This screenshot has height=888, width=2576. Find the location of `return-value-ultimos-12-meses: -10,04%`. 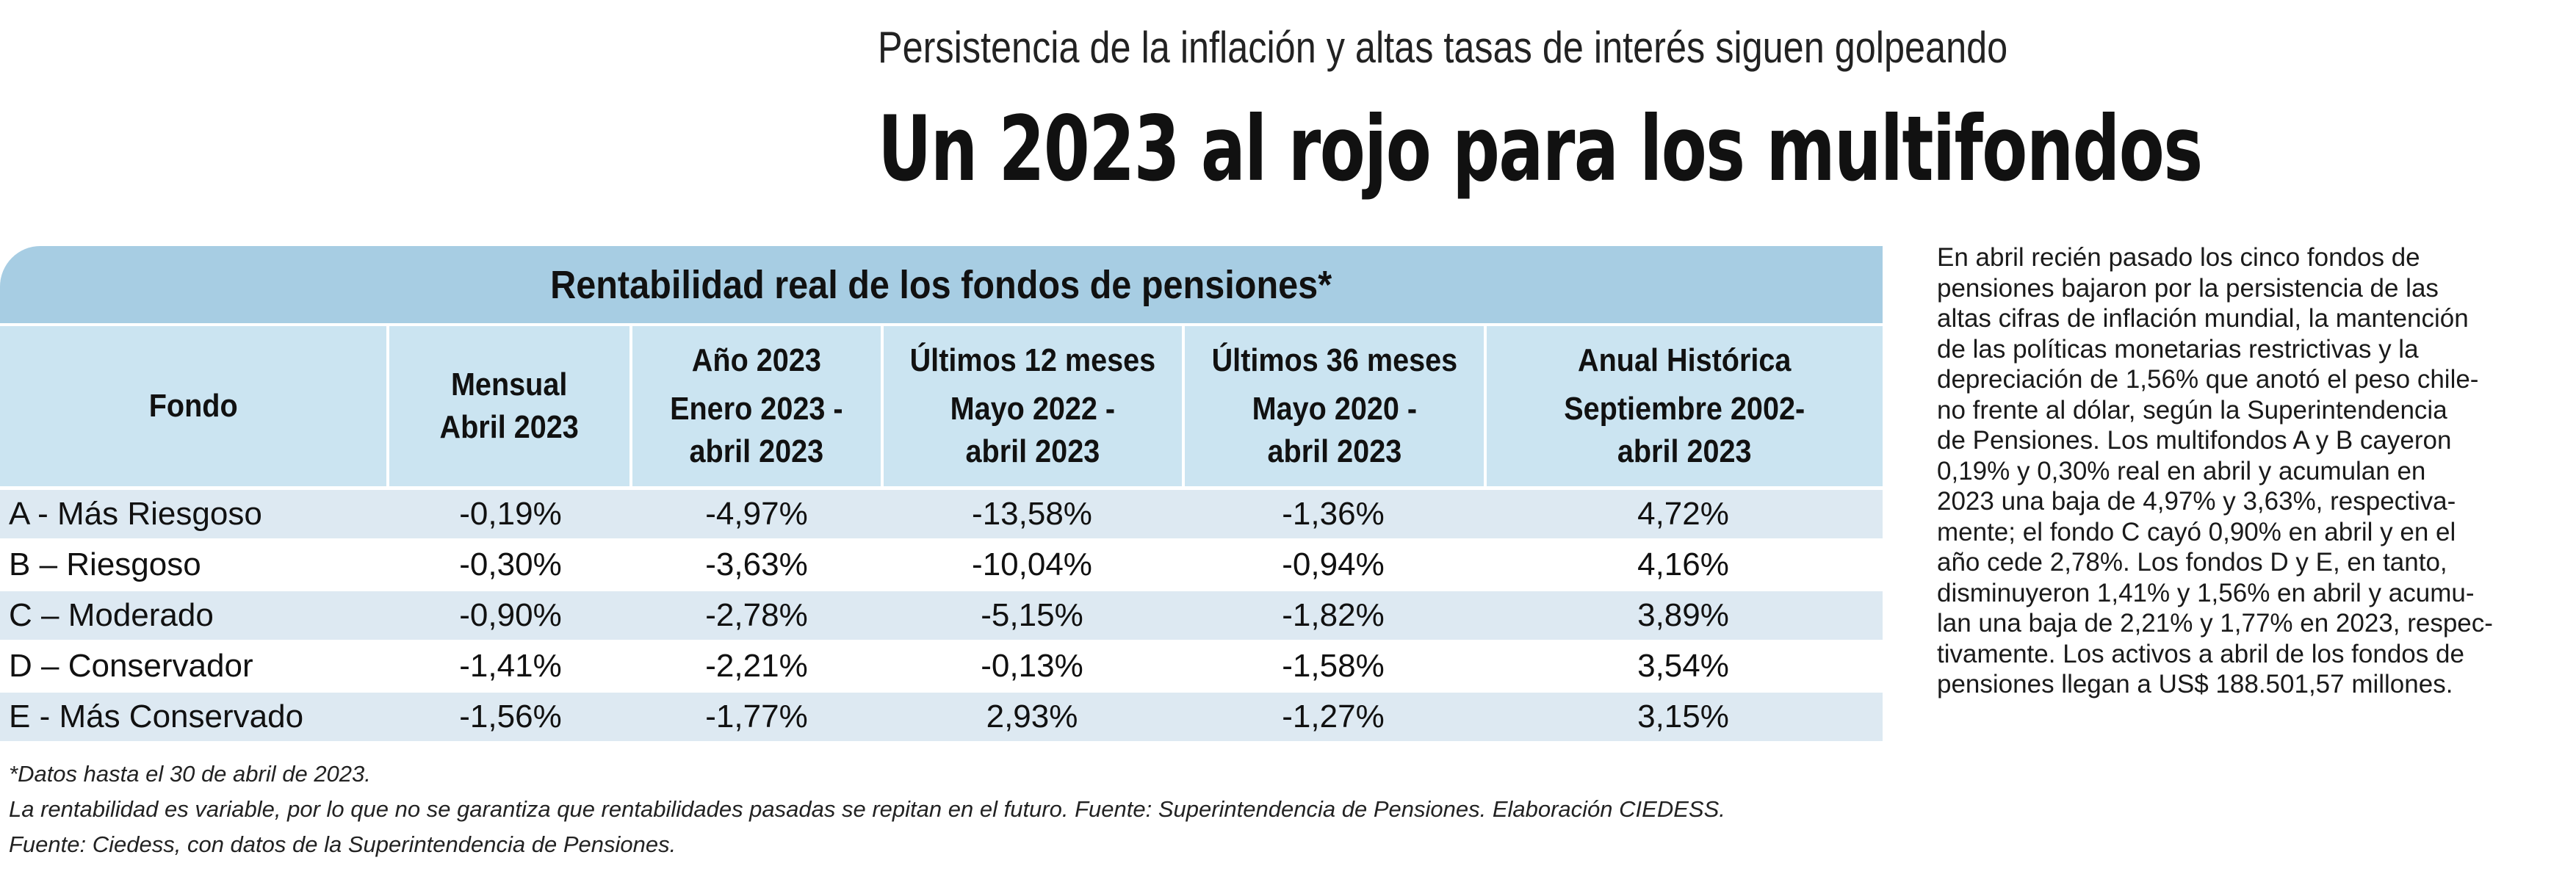

return-value-ultimos-12-meses: -10,04% is located at coordinates (1032, 564).